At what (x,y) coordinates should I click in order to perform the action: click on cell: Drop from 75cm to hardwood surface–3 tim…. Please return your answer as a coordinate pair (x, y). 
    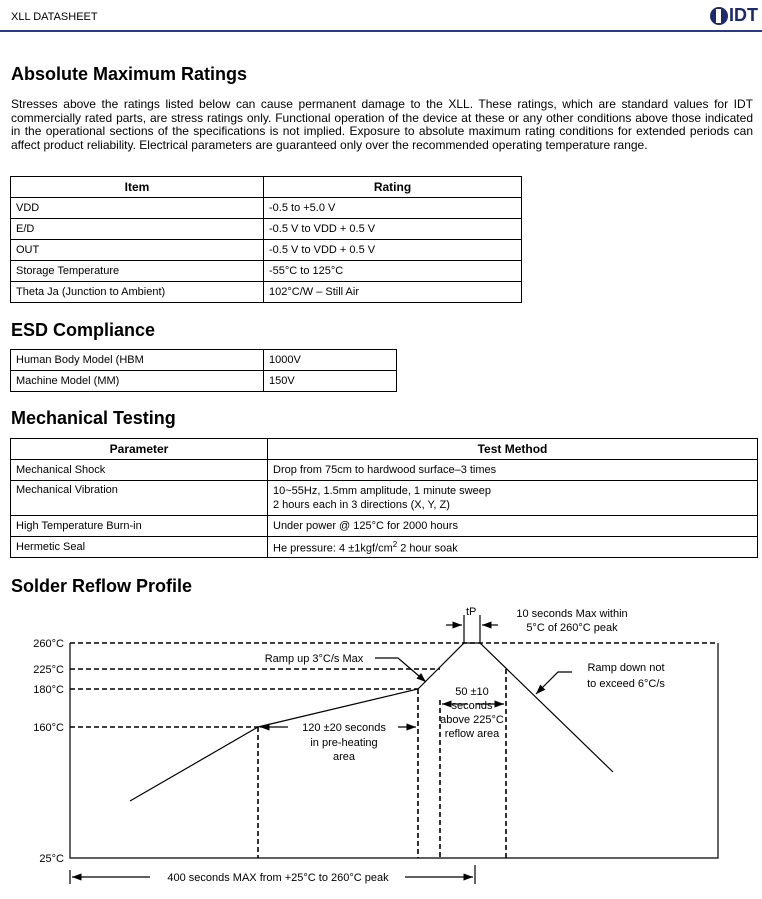
    Looking at the image, I should click on (512, 470).